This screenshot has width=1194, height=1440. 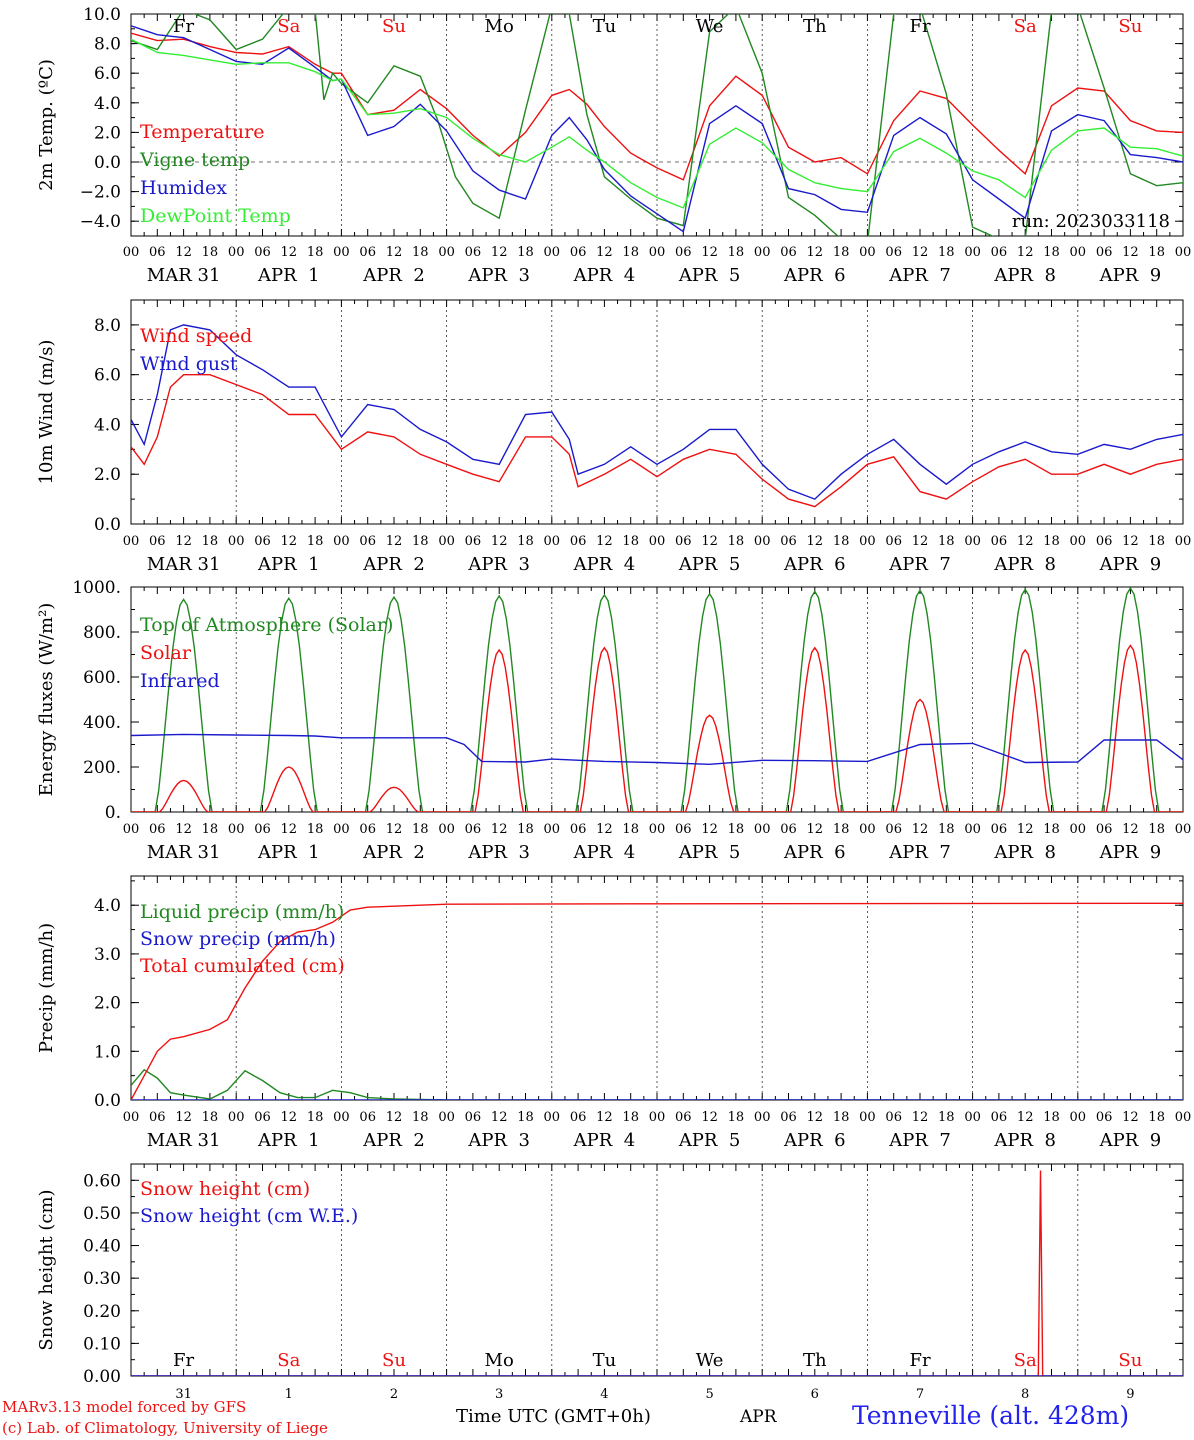 What do you see at coordinates (238, 939) in the screenshot?
I see `legend-entry: Snow precip (mm/h)` at bounding box center [238, 939].